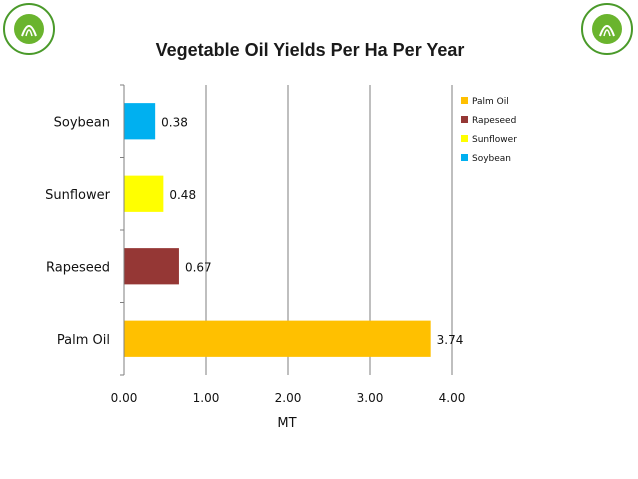  I want to click on legend-label: Soybean, so click(491, 159).